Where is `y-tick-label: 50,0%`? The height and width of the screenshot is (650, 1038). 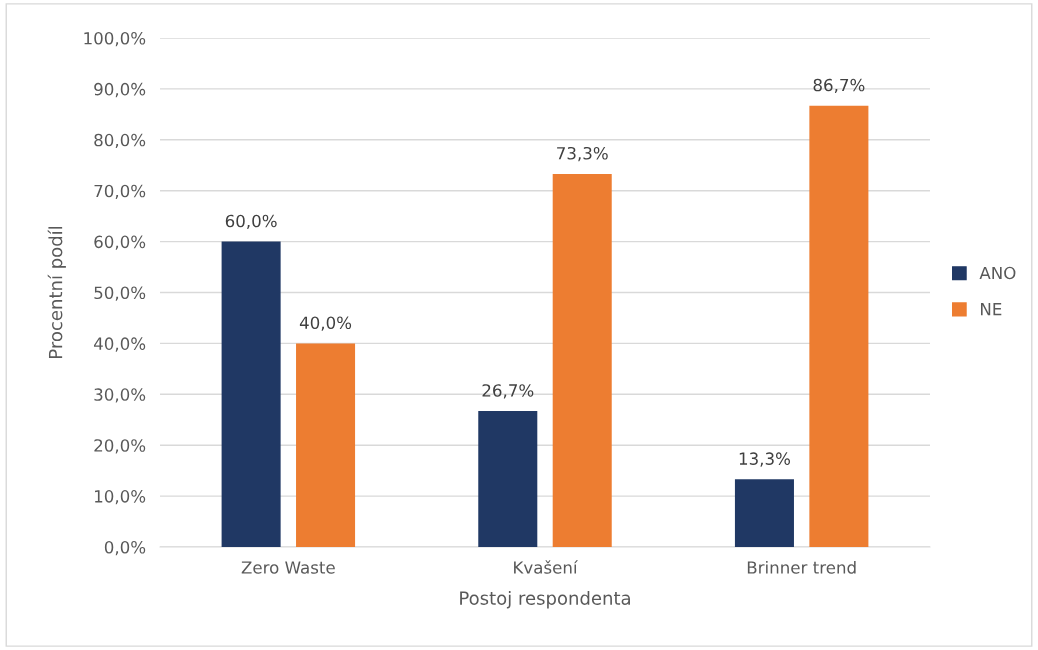
y-tick-label: 50,0% is located at coordinates (120, 293).